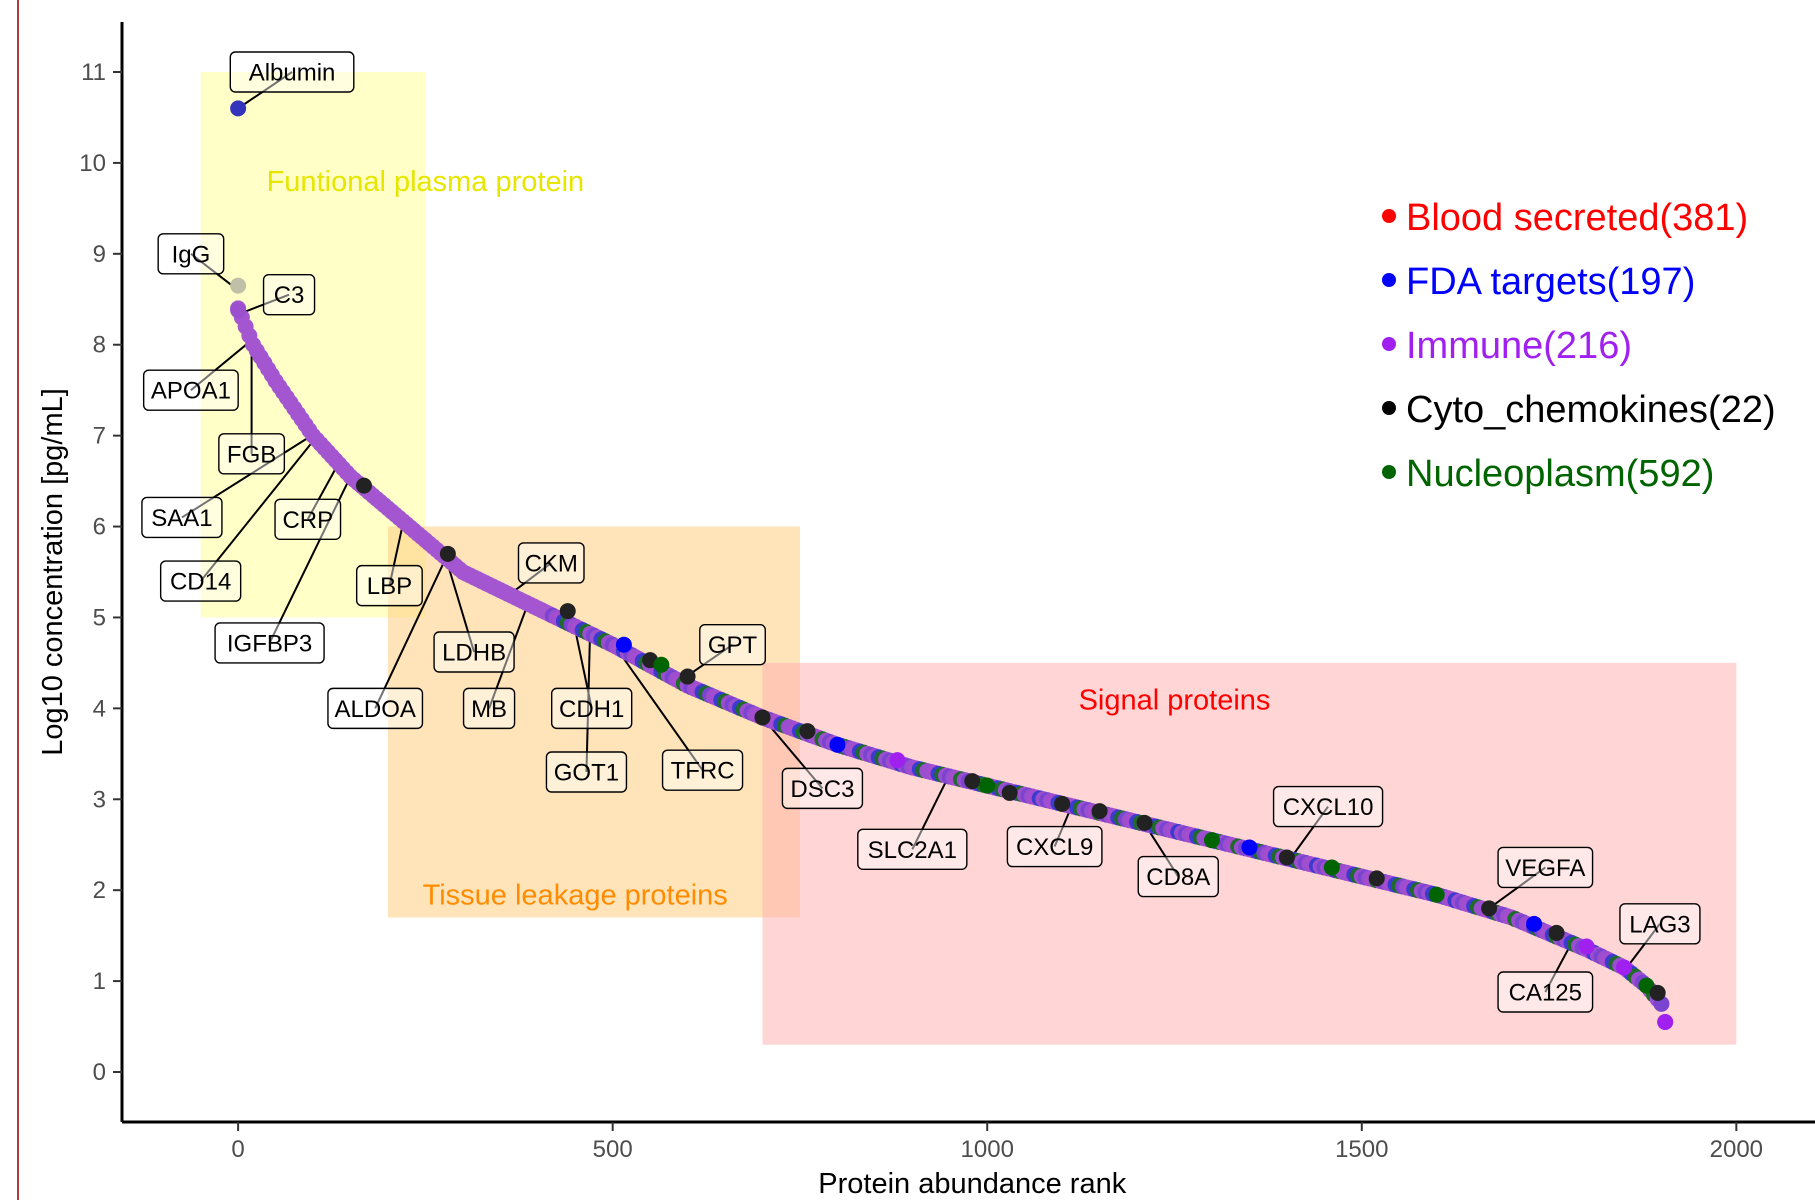  What do you see at coordinates (931, 811) in the screenshot?
I see `connector-slc2a1` at bounding box center [931, 811].